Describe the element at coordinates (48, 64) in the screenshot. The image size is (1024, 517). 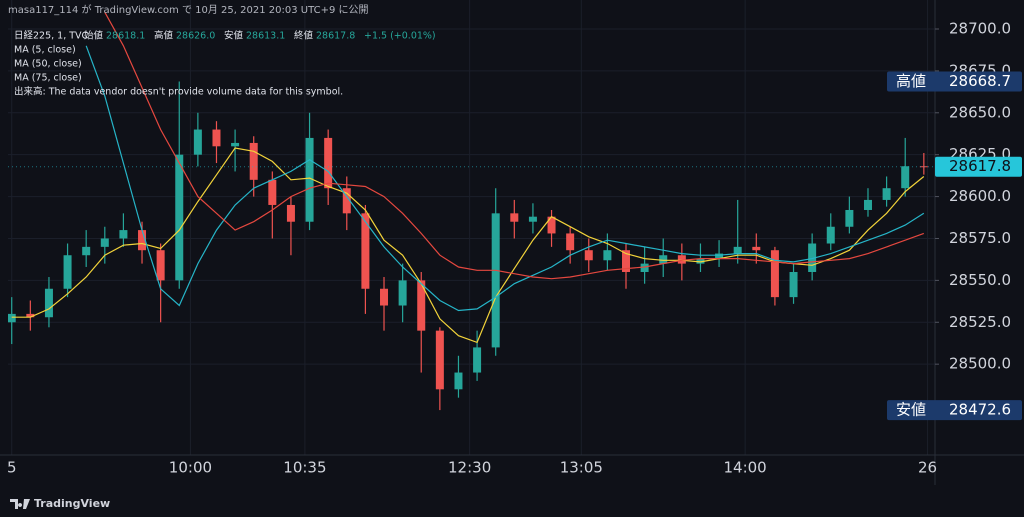
I see `legend-entry: MA (50, close)` at that location.